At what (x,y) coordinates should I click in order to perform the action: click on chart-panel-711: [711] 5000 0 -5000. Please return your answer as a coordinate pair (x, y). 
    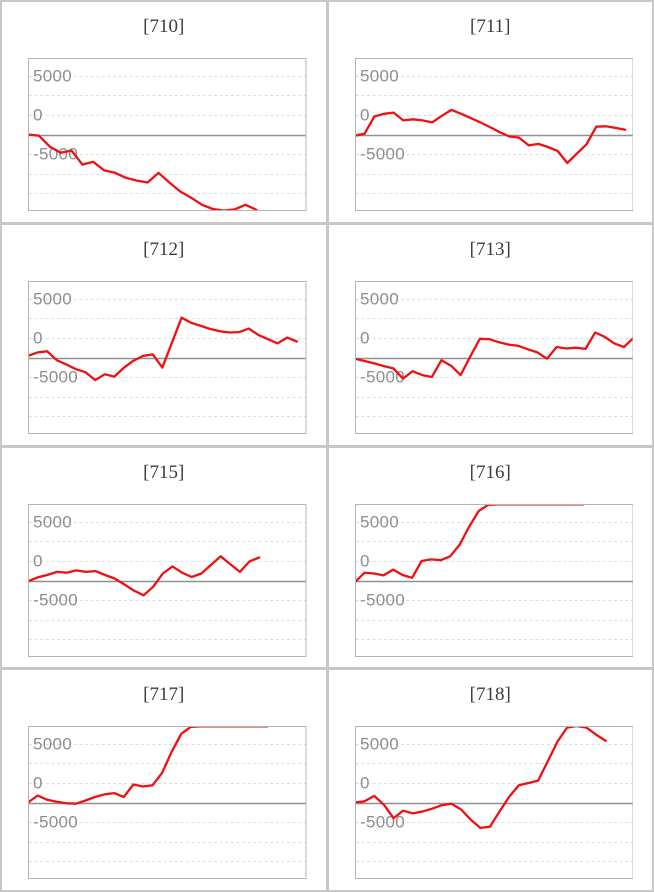
    Looking at the image, I should click on (490, 112).